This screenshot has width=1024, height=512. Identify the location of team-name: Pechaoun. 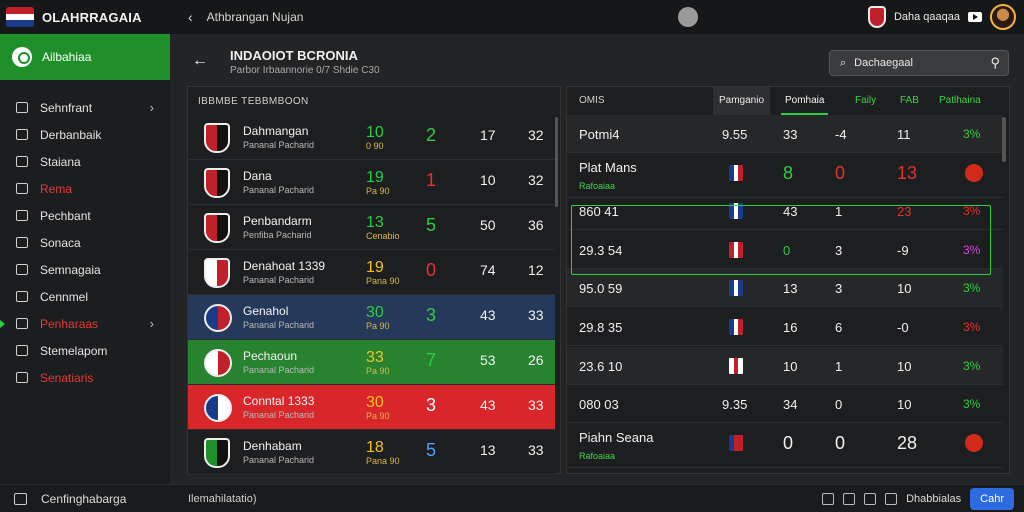
(270, 356).